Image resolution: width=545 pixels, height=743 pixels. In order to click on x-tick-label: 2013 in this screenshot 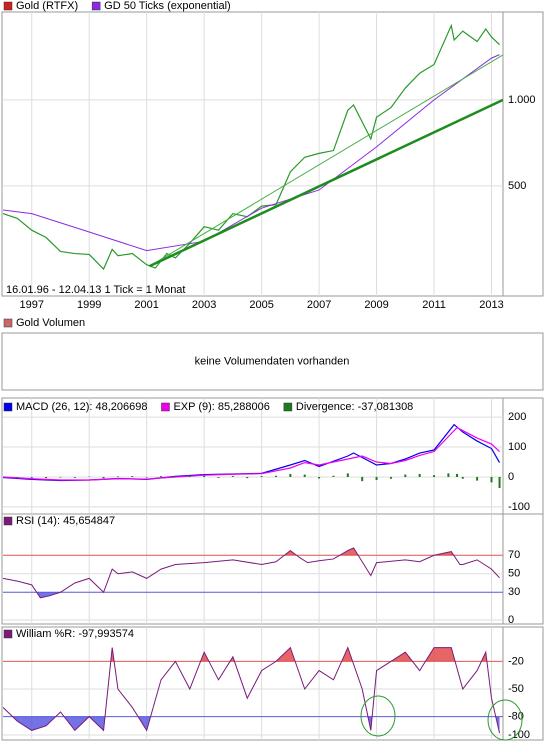, I will do `click(491, 305)`.